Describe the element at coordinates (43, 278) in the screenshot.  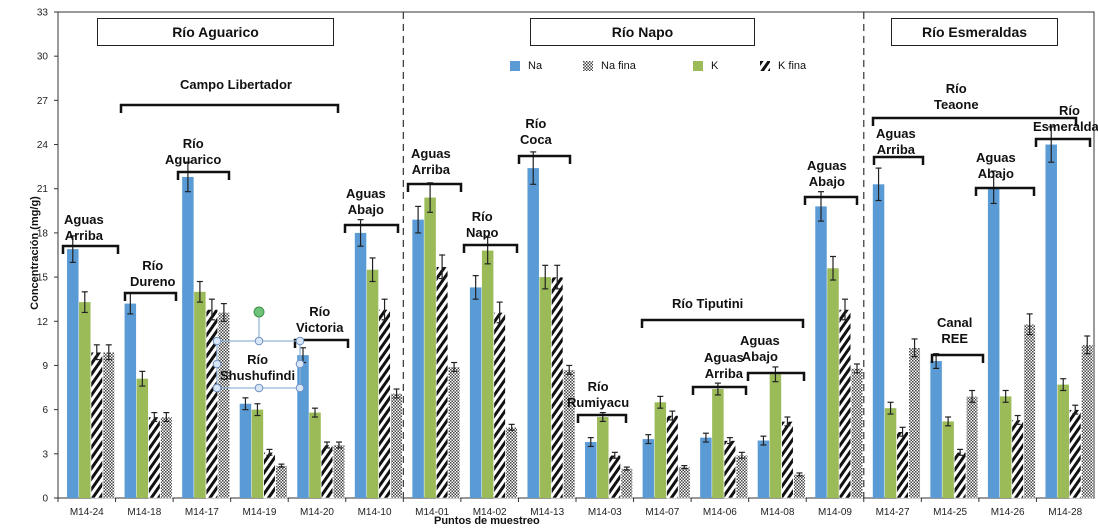
I see `y-tick-label: 15` at that location.